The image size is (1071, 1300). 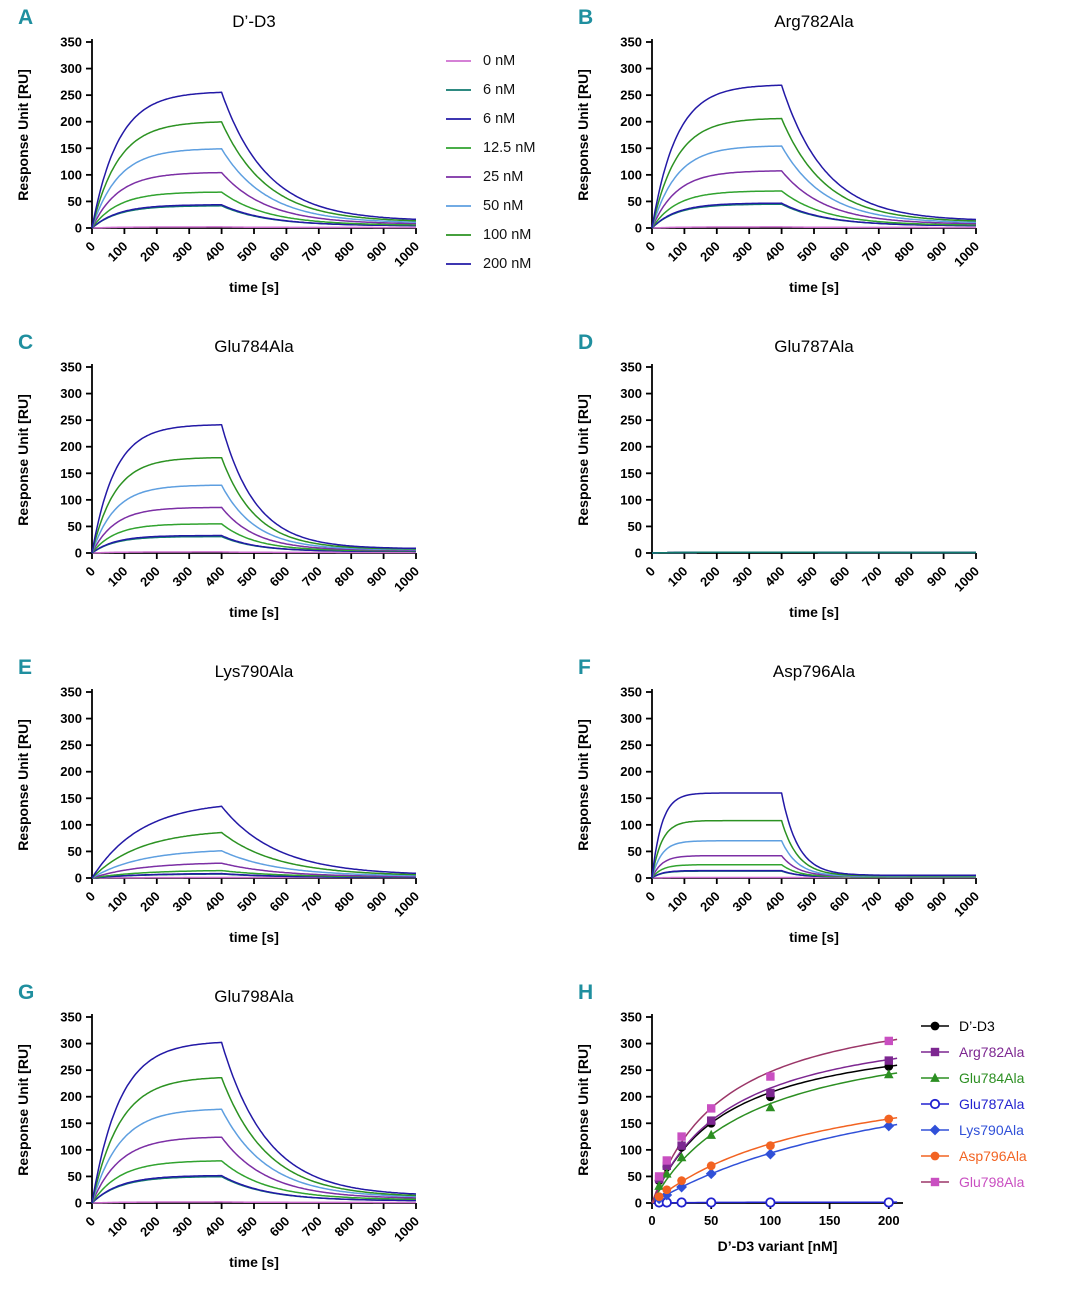 I want to click on svg-text: Lys790Ala, so click(x=254, y=671).